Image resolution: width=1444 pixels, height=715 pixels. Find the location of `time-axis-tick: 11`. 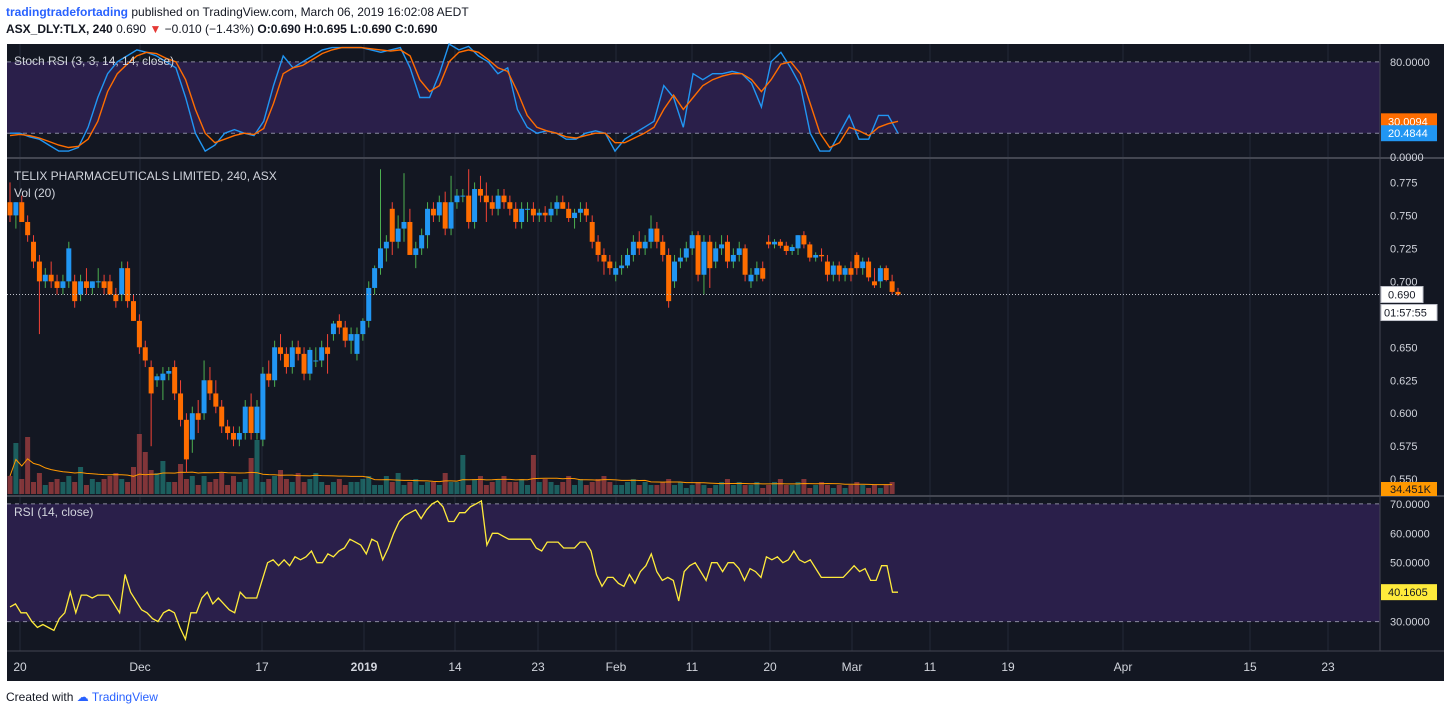

time-axis-tick: 11 is located at coordinates (692, 667).